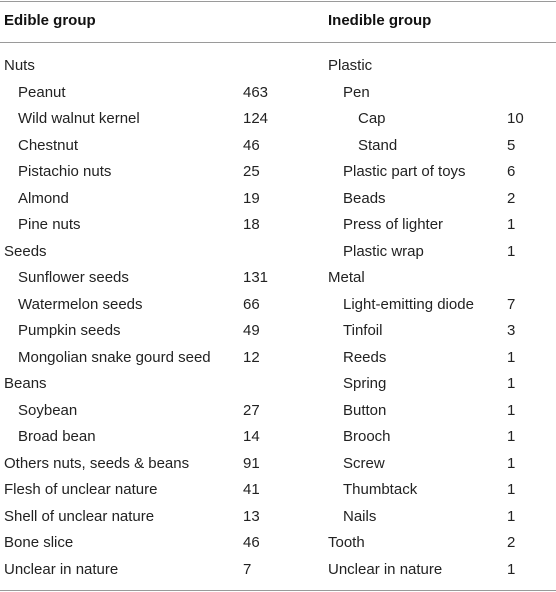 The image size is (556, 592). What do you see at coordinates (378, 145) in the screenshot?
I see `inedible-item-label: Stand` at bounding box center [378, 145].